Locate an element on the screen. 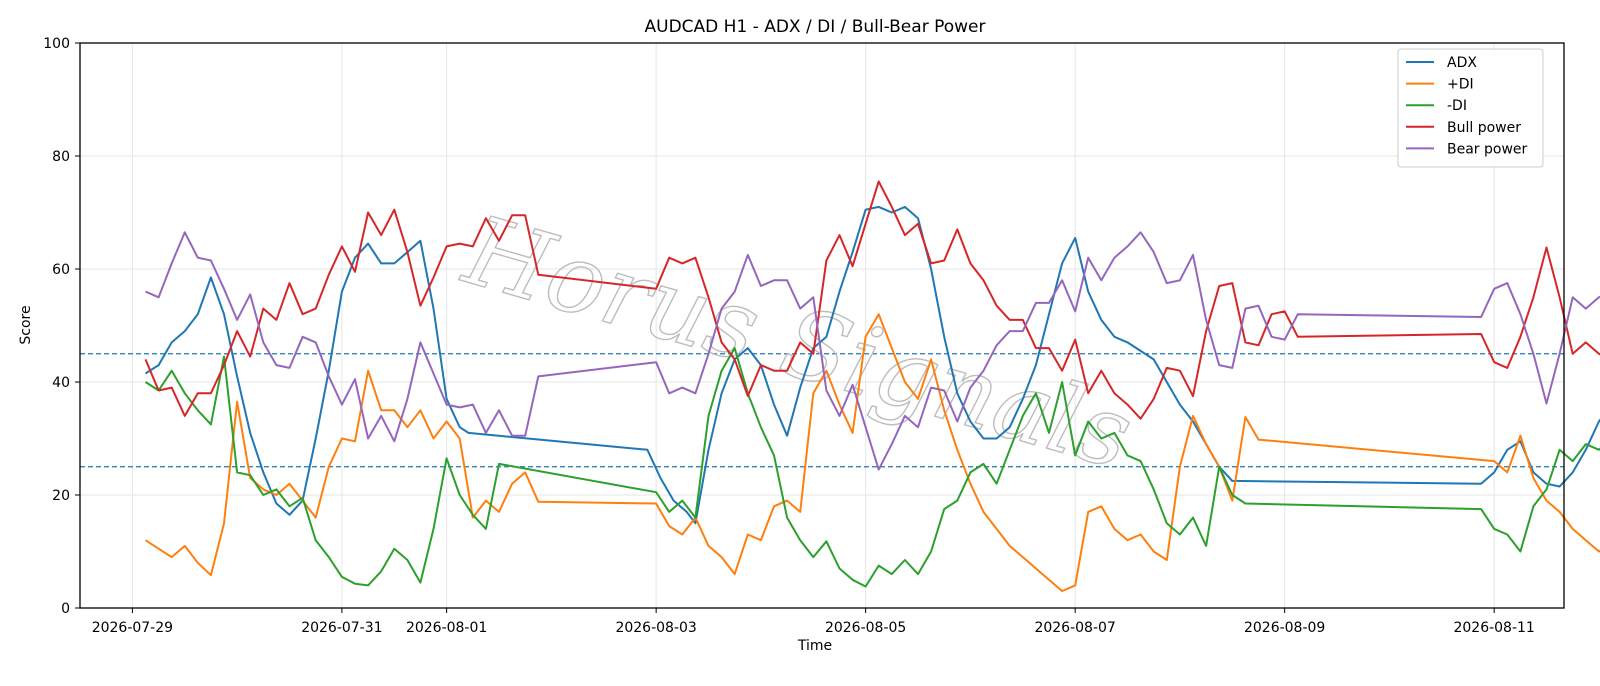 The width and height of the screenshot is (1600, 686). legend-label: -DI is located at coordinates (1457, 106).